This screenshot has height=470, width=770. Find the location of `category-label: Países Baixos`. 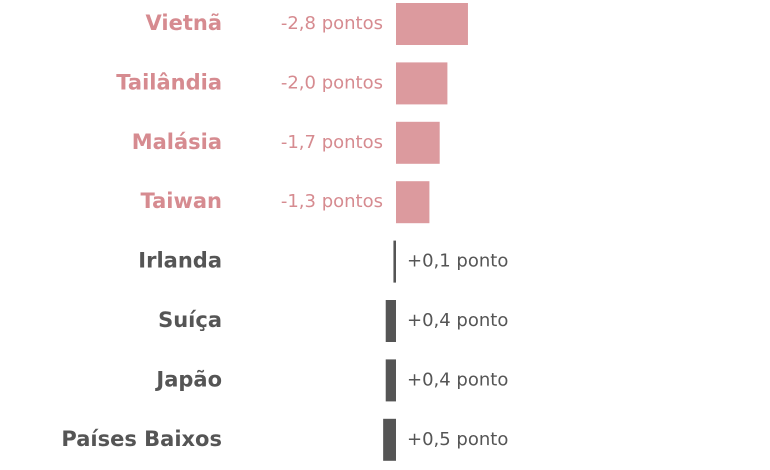

category-label: Países Baixos is located at coordinates (141, 439).